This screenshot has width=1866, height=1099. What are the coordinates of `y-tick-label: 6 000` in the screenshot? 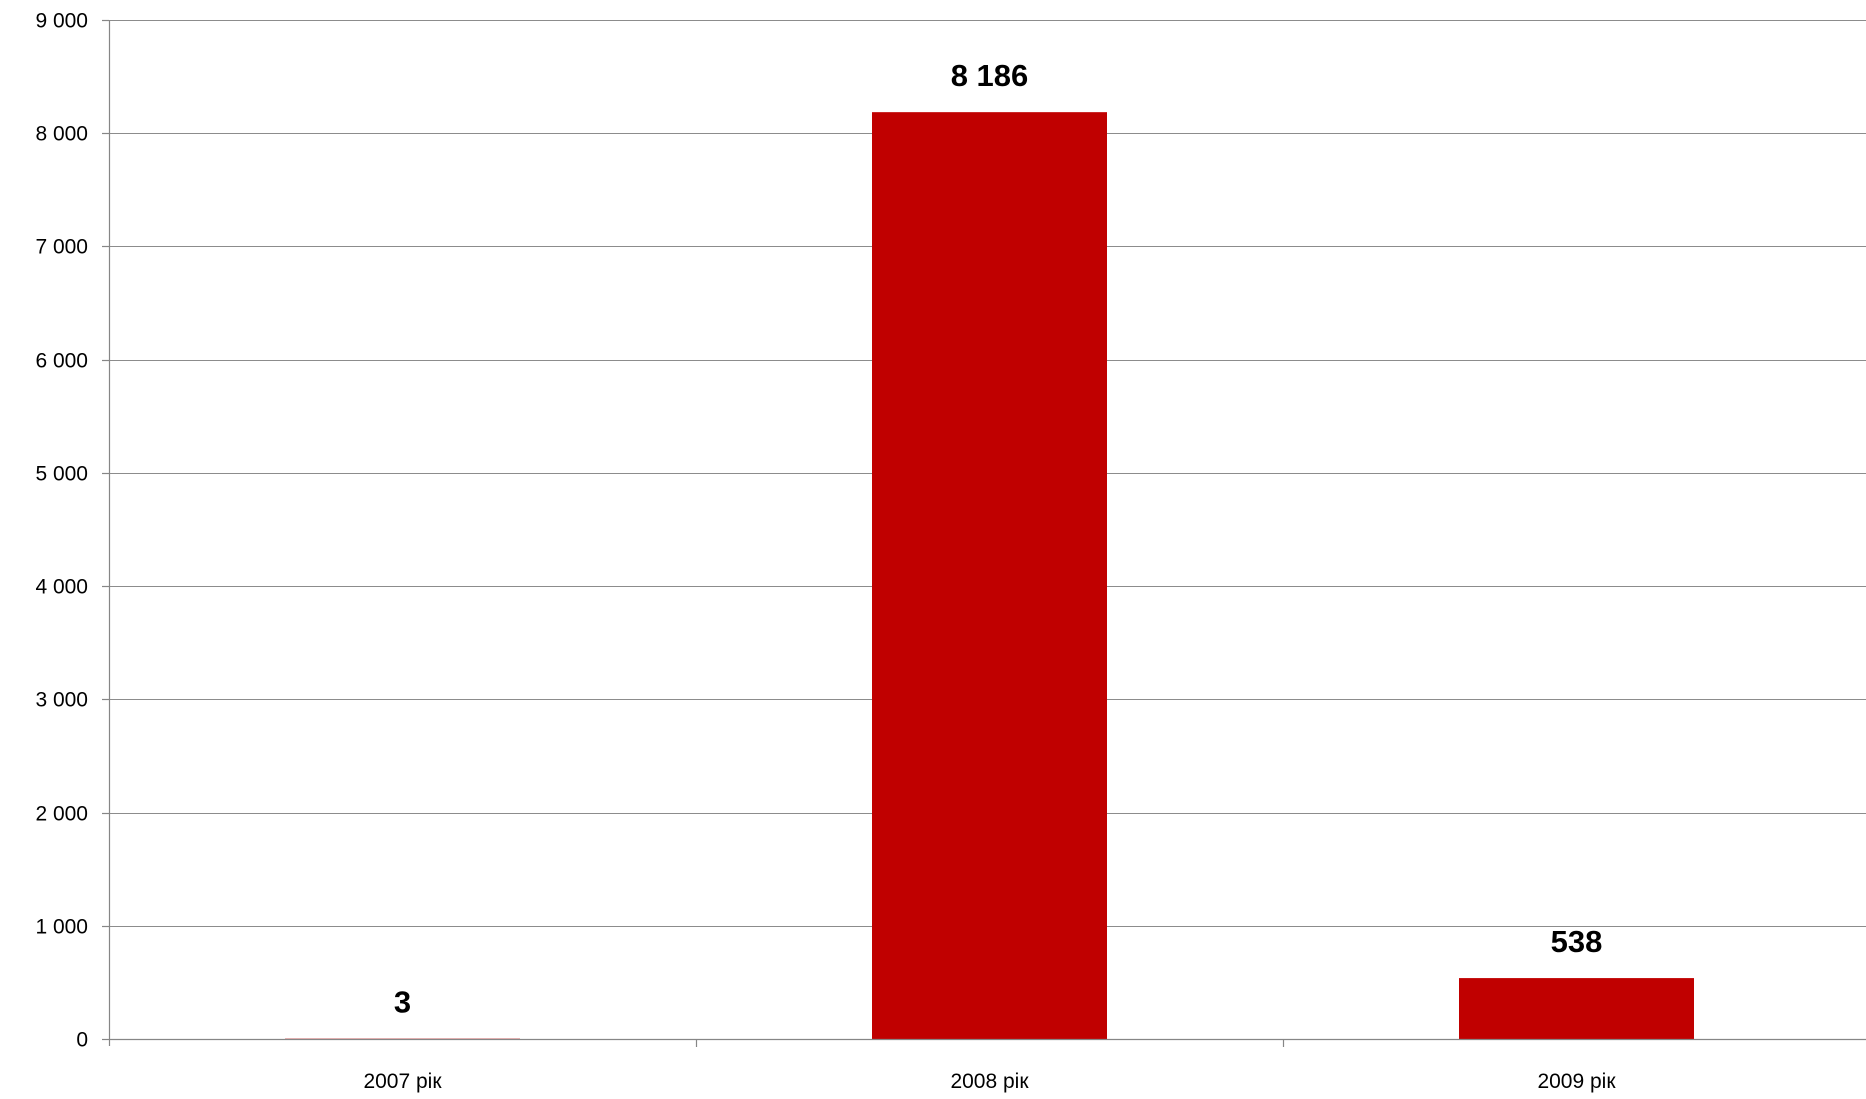 It's located at (61, 361).